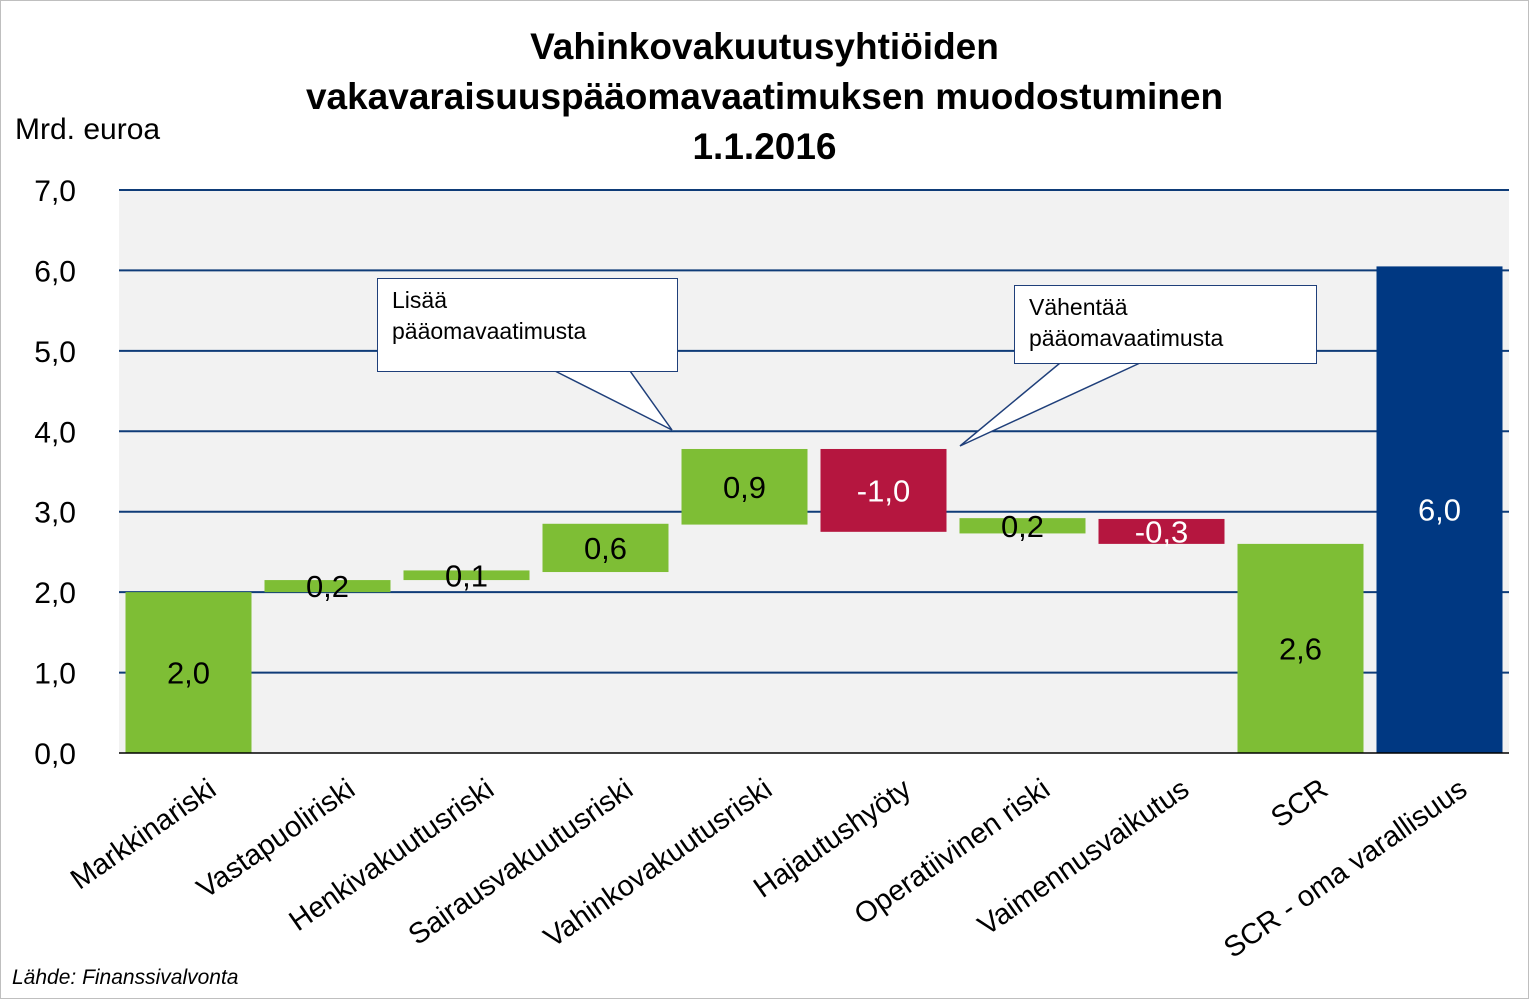 The image size is (1529, 999). What do you see at coordinates (55, 513) in the screenshot?
I see `y-tick-label: 3,0` at bounding box center [55, 513].